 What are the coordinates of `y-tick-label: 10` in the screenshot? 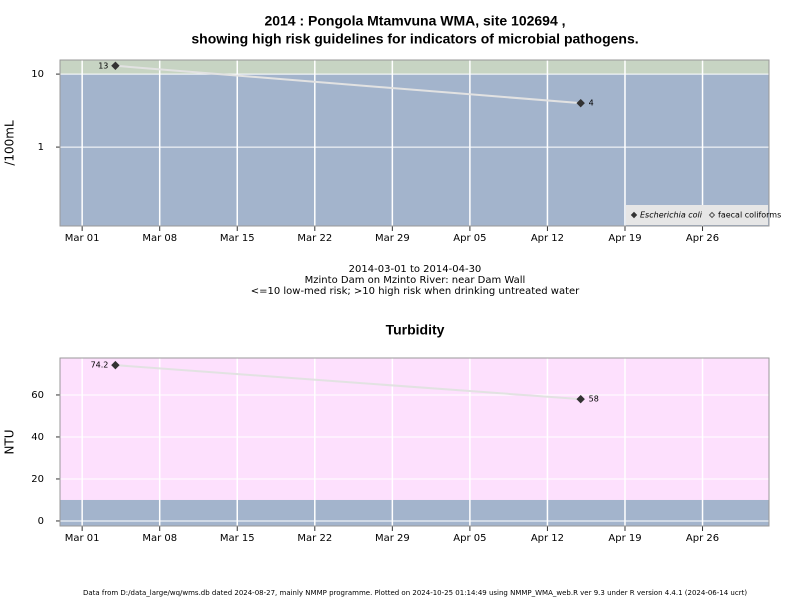 It's located at (37, 74).